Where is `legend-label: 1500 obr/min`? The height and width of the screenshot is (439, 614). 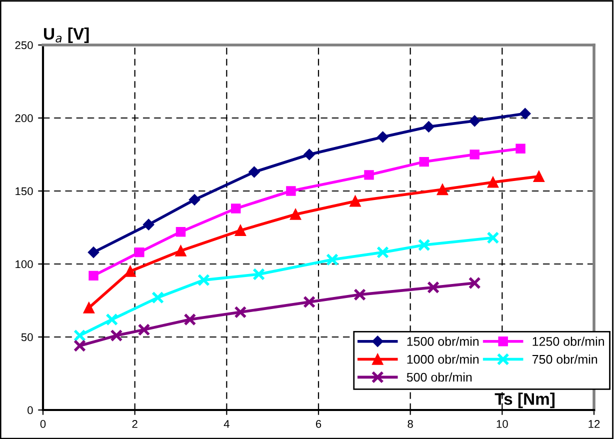
legend-label: 1500 obr/min is located at coordinates (443, 341).